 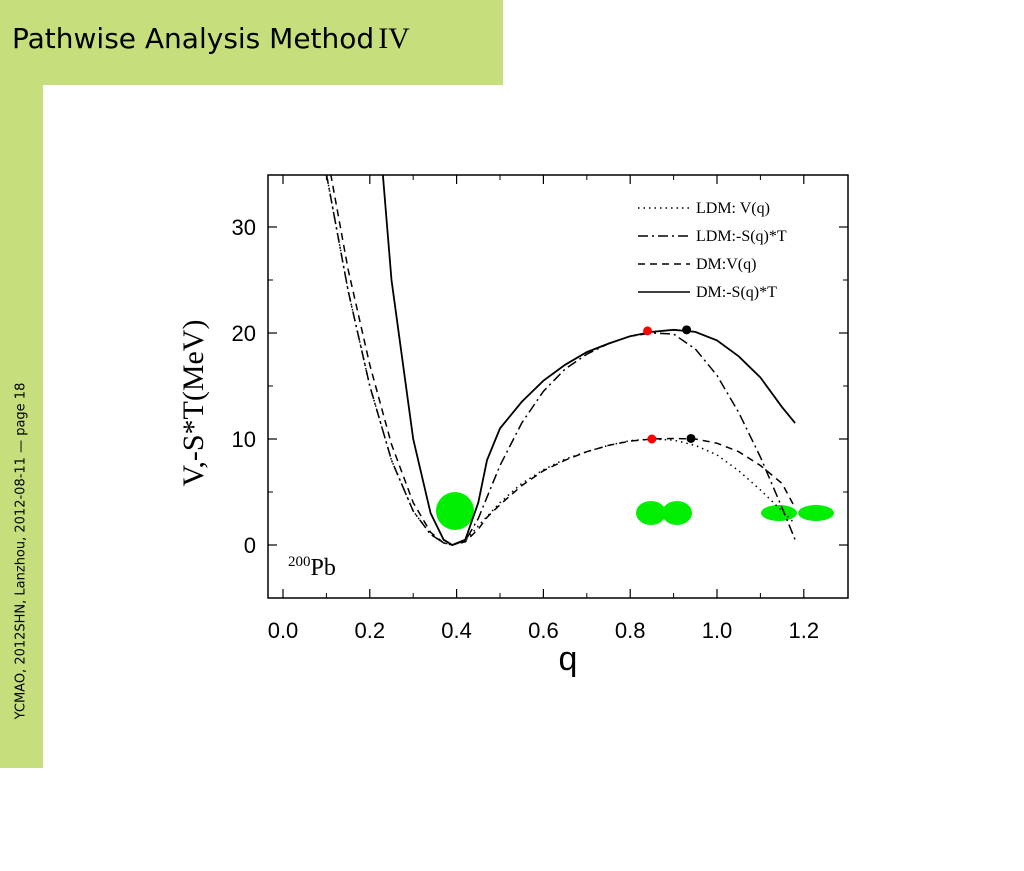 I want to click on legend-label-0: LDM: V(q), so click(x=733, y=208).